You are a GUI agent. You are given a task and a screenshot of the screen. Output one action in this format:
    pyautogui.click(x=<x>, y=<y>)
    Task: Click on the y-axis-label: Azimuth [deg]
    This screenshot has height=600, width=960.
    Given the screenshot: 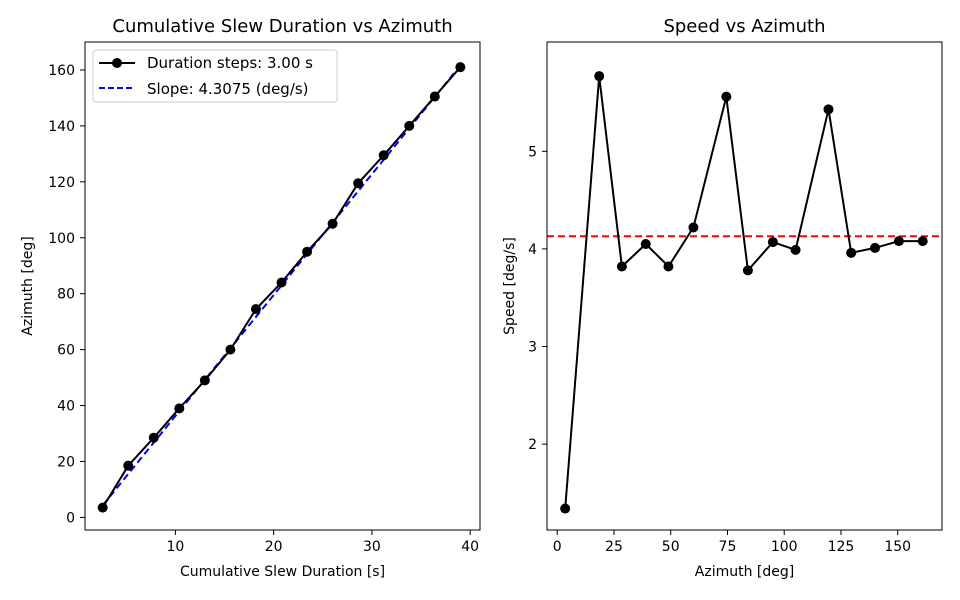 What is the action you would take?
    pyautogui.click(x=28, y=285)
    